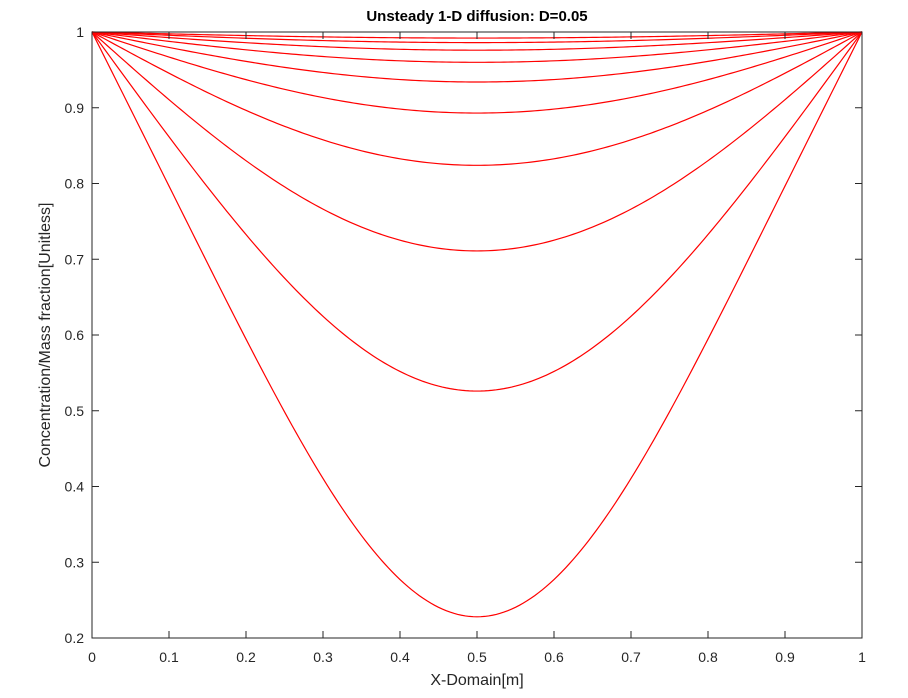 The image size is (908, 698). I want to click on x-tick-label: 0.8, so click(708, 657).